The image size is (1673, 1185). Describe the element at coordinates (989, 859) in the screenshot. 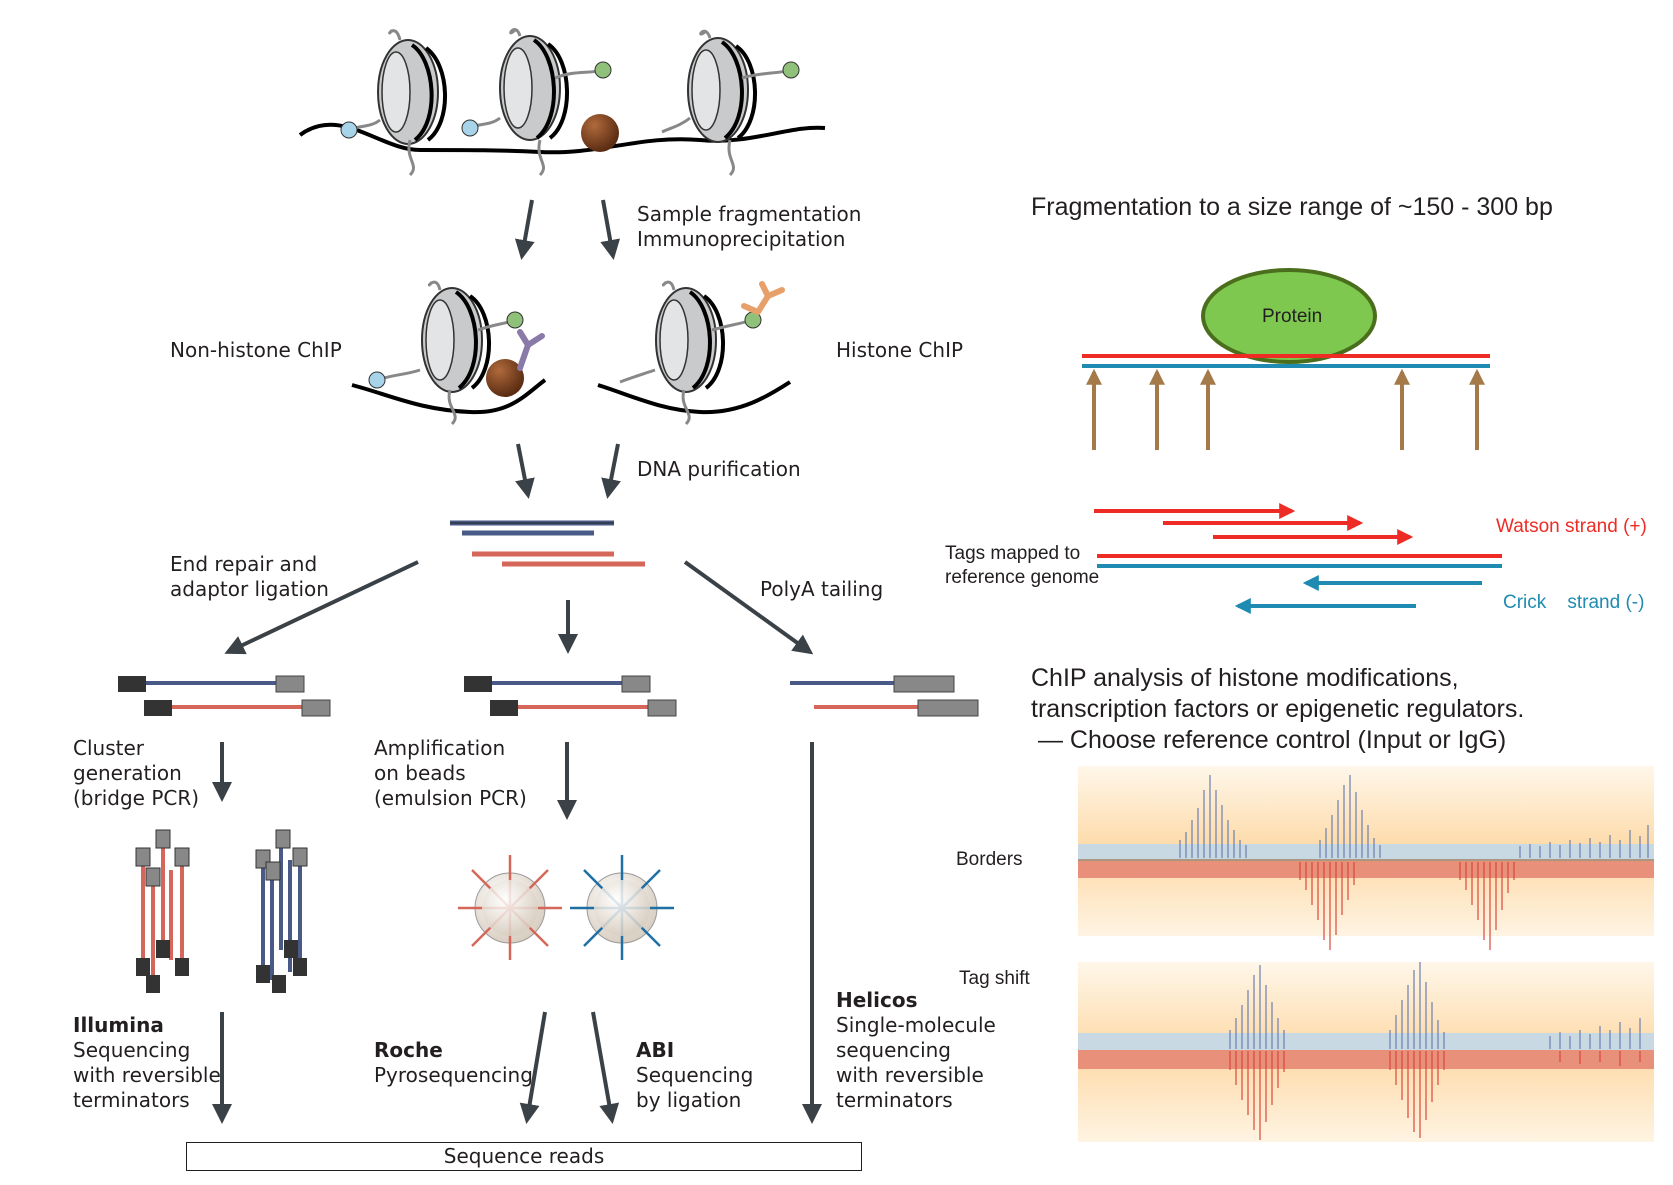

I see `borders-label: Borders` at that location.